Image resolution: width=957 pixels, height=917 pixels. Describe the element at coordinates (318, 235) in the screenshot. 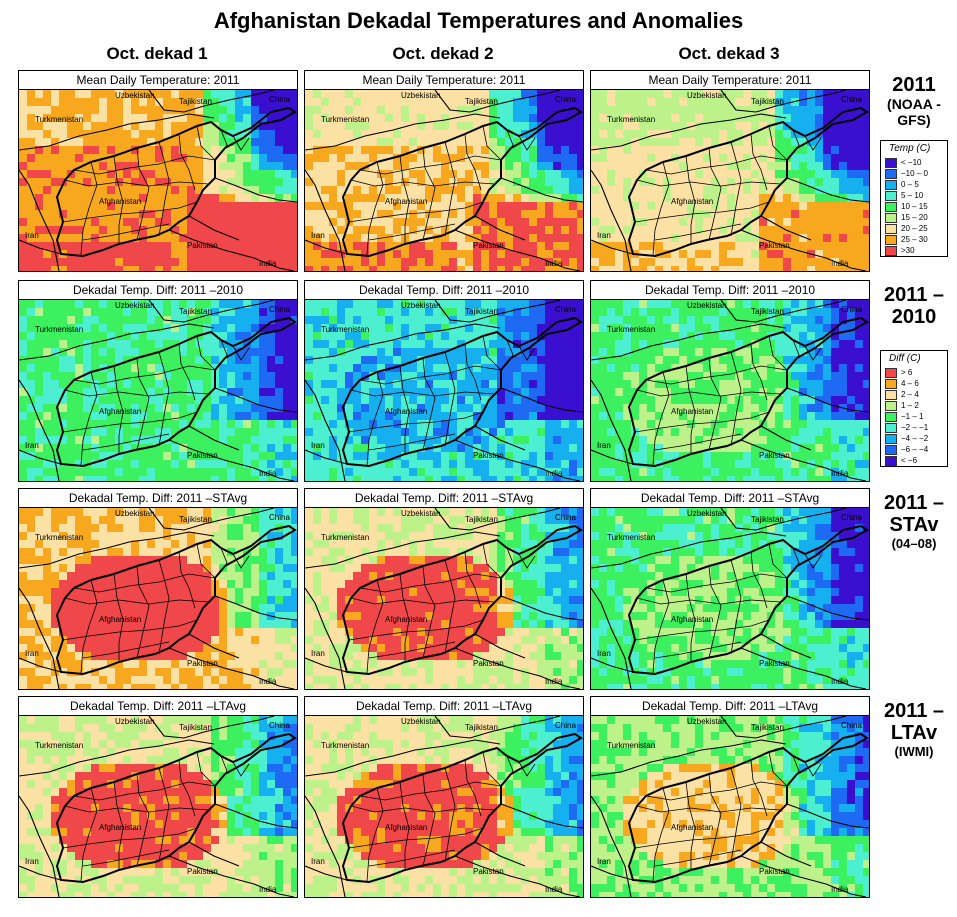

I see `place-label: Iran` at that location.